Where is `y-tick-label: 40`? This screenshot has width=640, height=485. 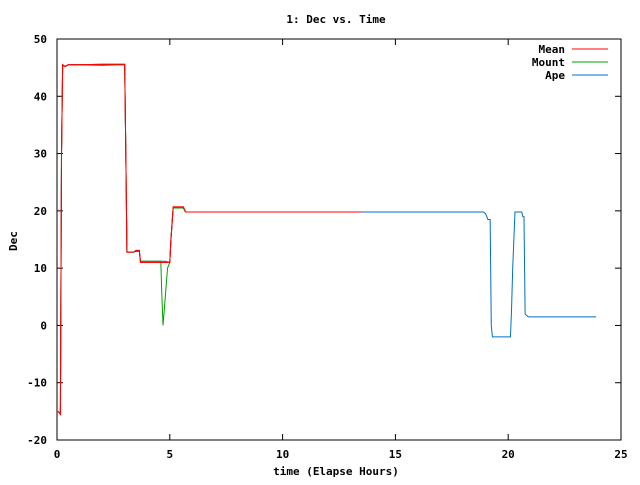
y-tick-label: 40 is located at coordinates (40, 96).